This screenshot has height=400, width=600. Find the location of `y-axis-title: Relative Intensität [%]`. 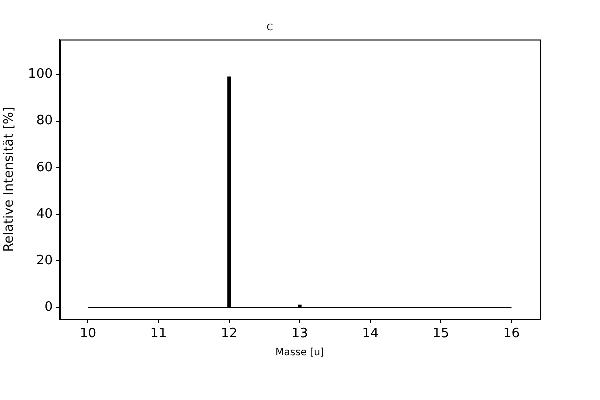

y-axis-title: Relative Intensität [%] is located at coordinates (10, 179).